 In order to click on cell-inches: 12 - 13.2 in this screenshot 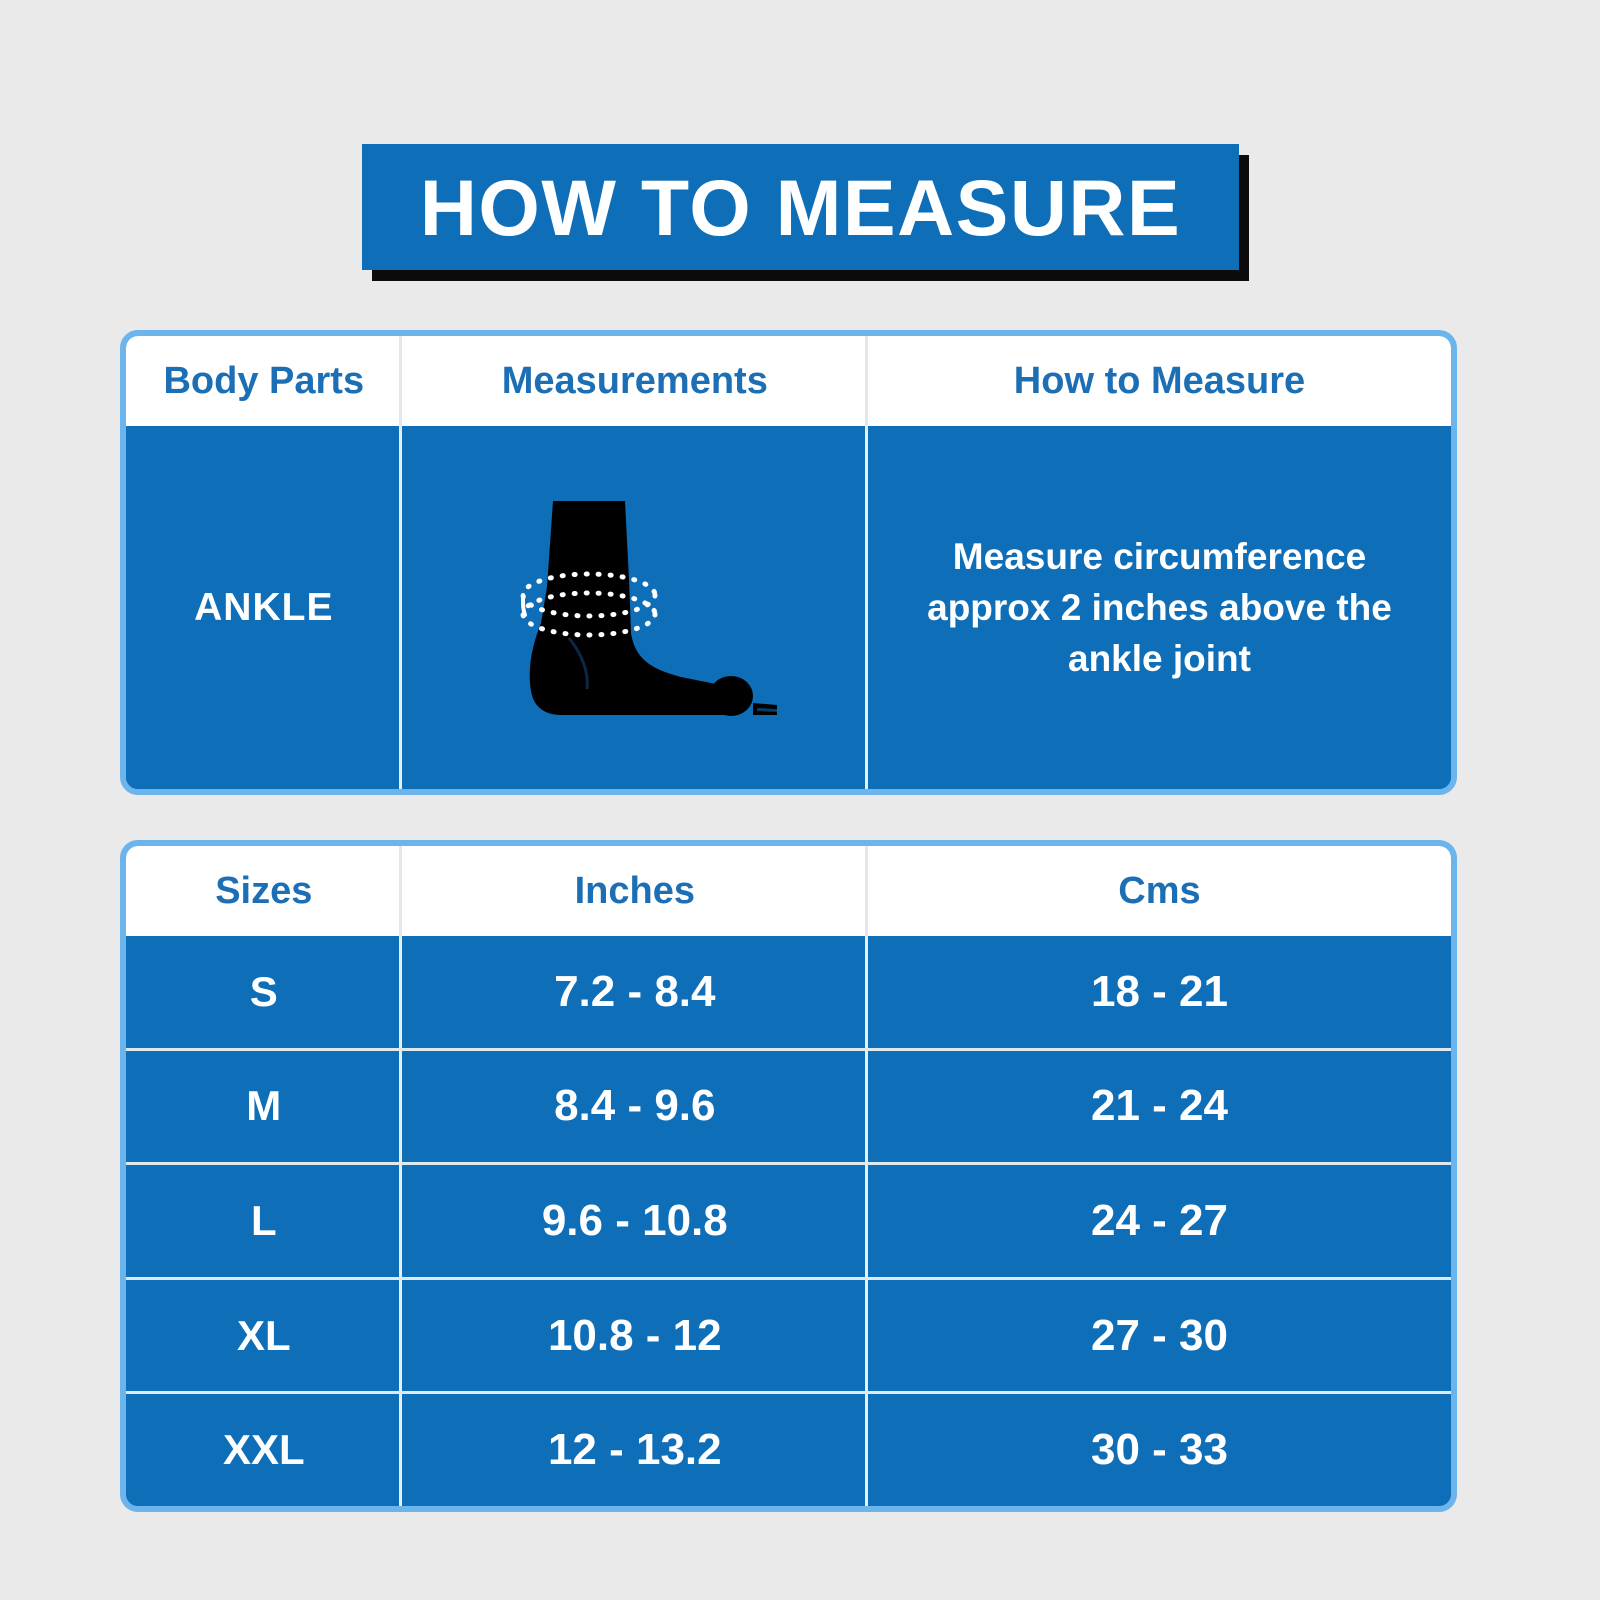, I will do `click(635, 1450)`.